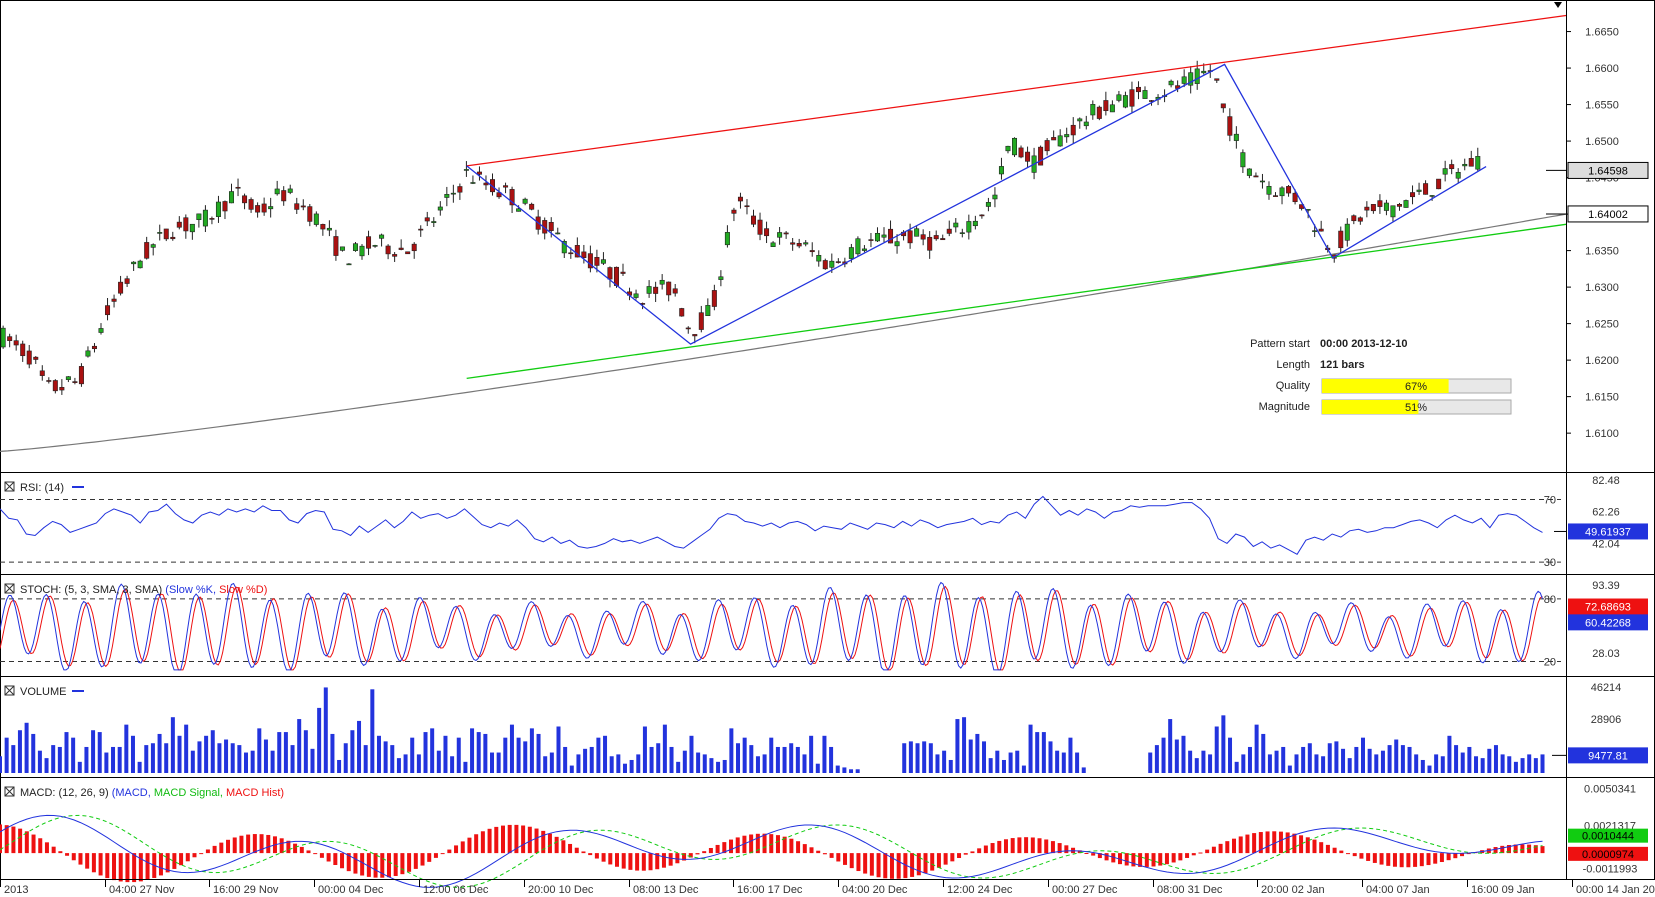 The height and width of the screenshot is (897, 1655). Describe the element at coordinates (1016, 90) in the screenshot. I see `pattern-resistance-line` at that location.